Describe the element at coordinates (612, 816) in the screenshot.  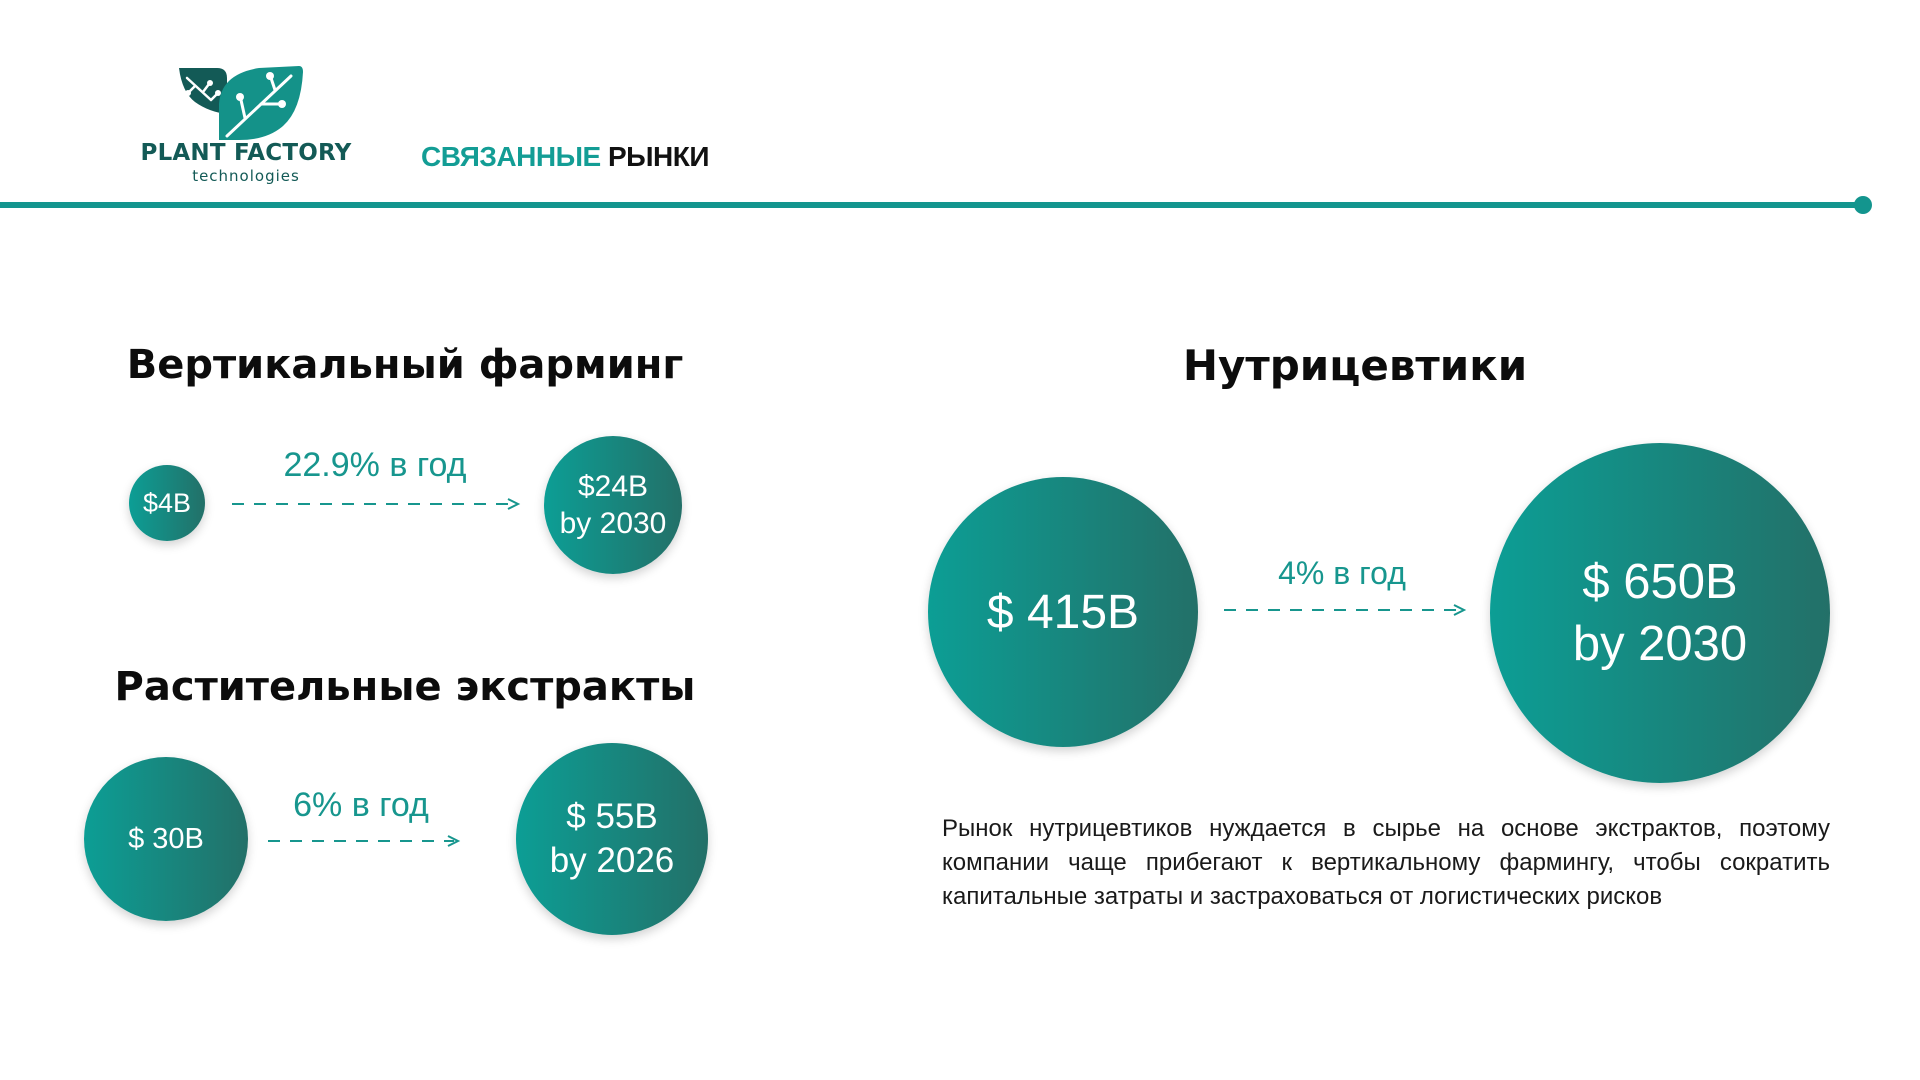
I see `plant-extracts-end-value: $ 55B` at that location.